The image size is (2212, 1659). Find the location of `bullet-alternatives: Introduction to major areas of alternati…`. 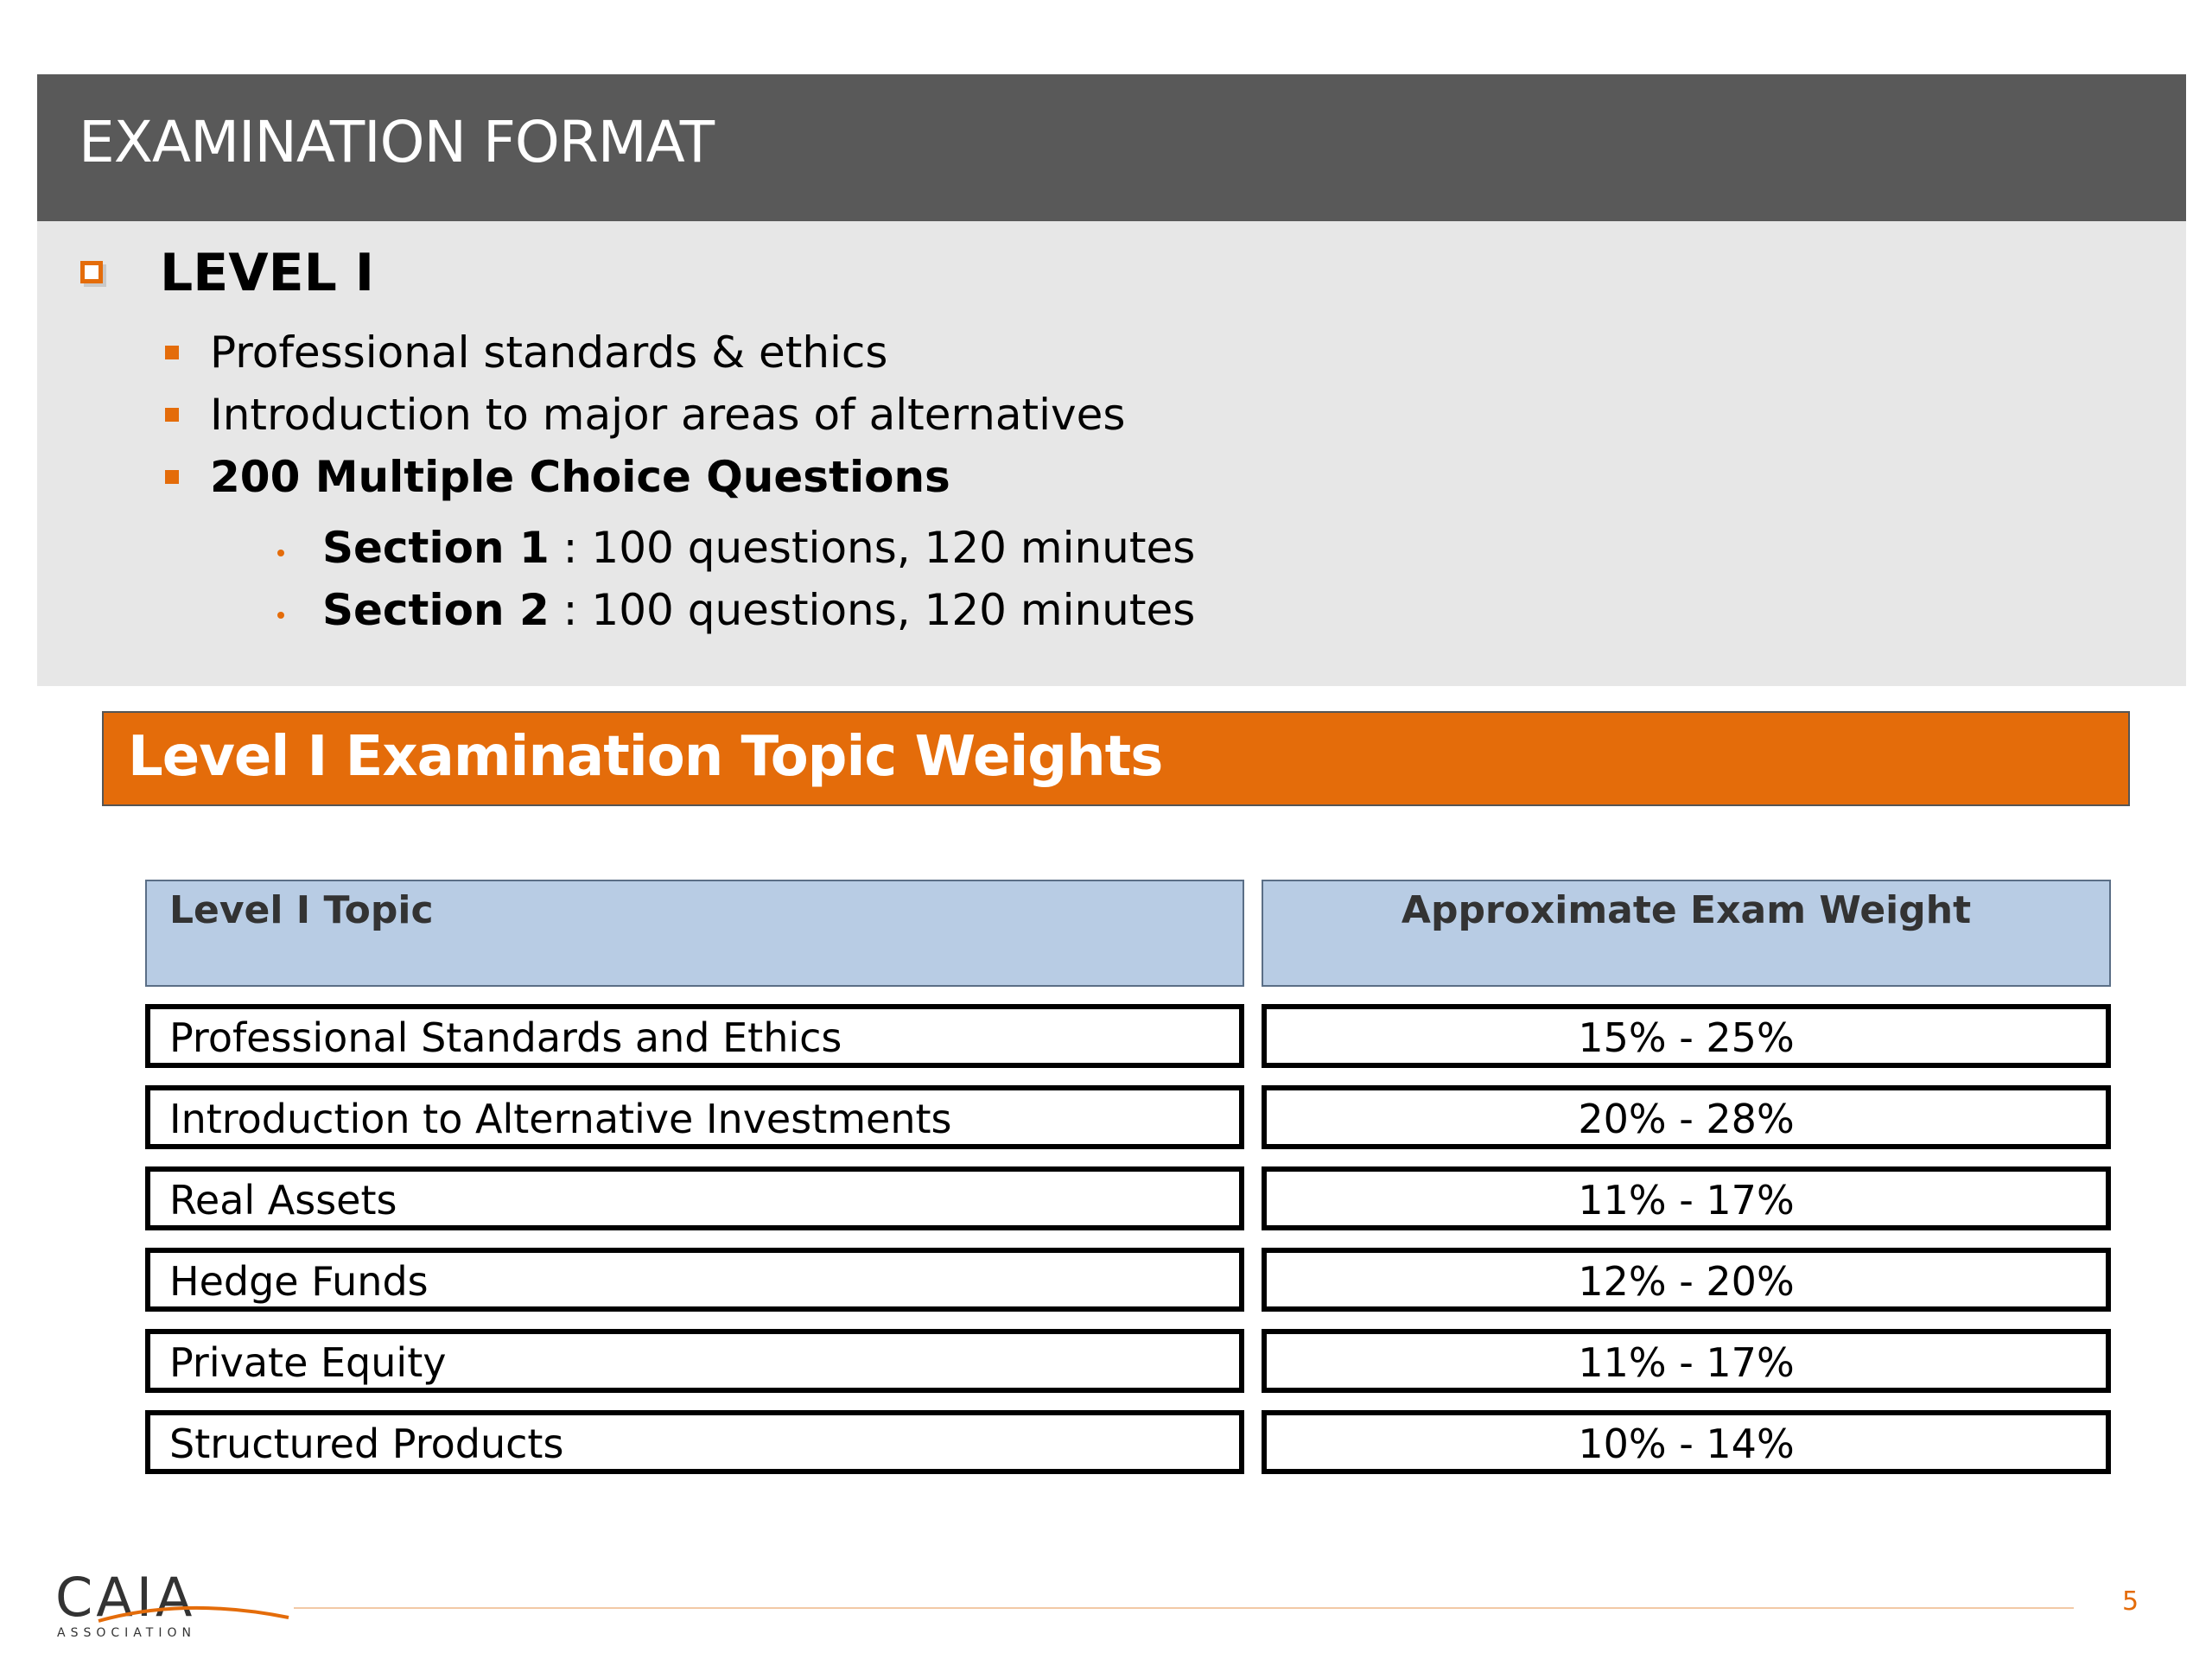

bullet-alternatives: Introduction to major areas of alternati… is located at coordinates (668, 415).